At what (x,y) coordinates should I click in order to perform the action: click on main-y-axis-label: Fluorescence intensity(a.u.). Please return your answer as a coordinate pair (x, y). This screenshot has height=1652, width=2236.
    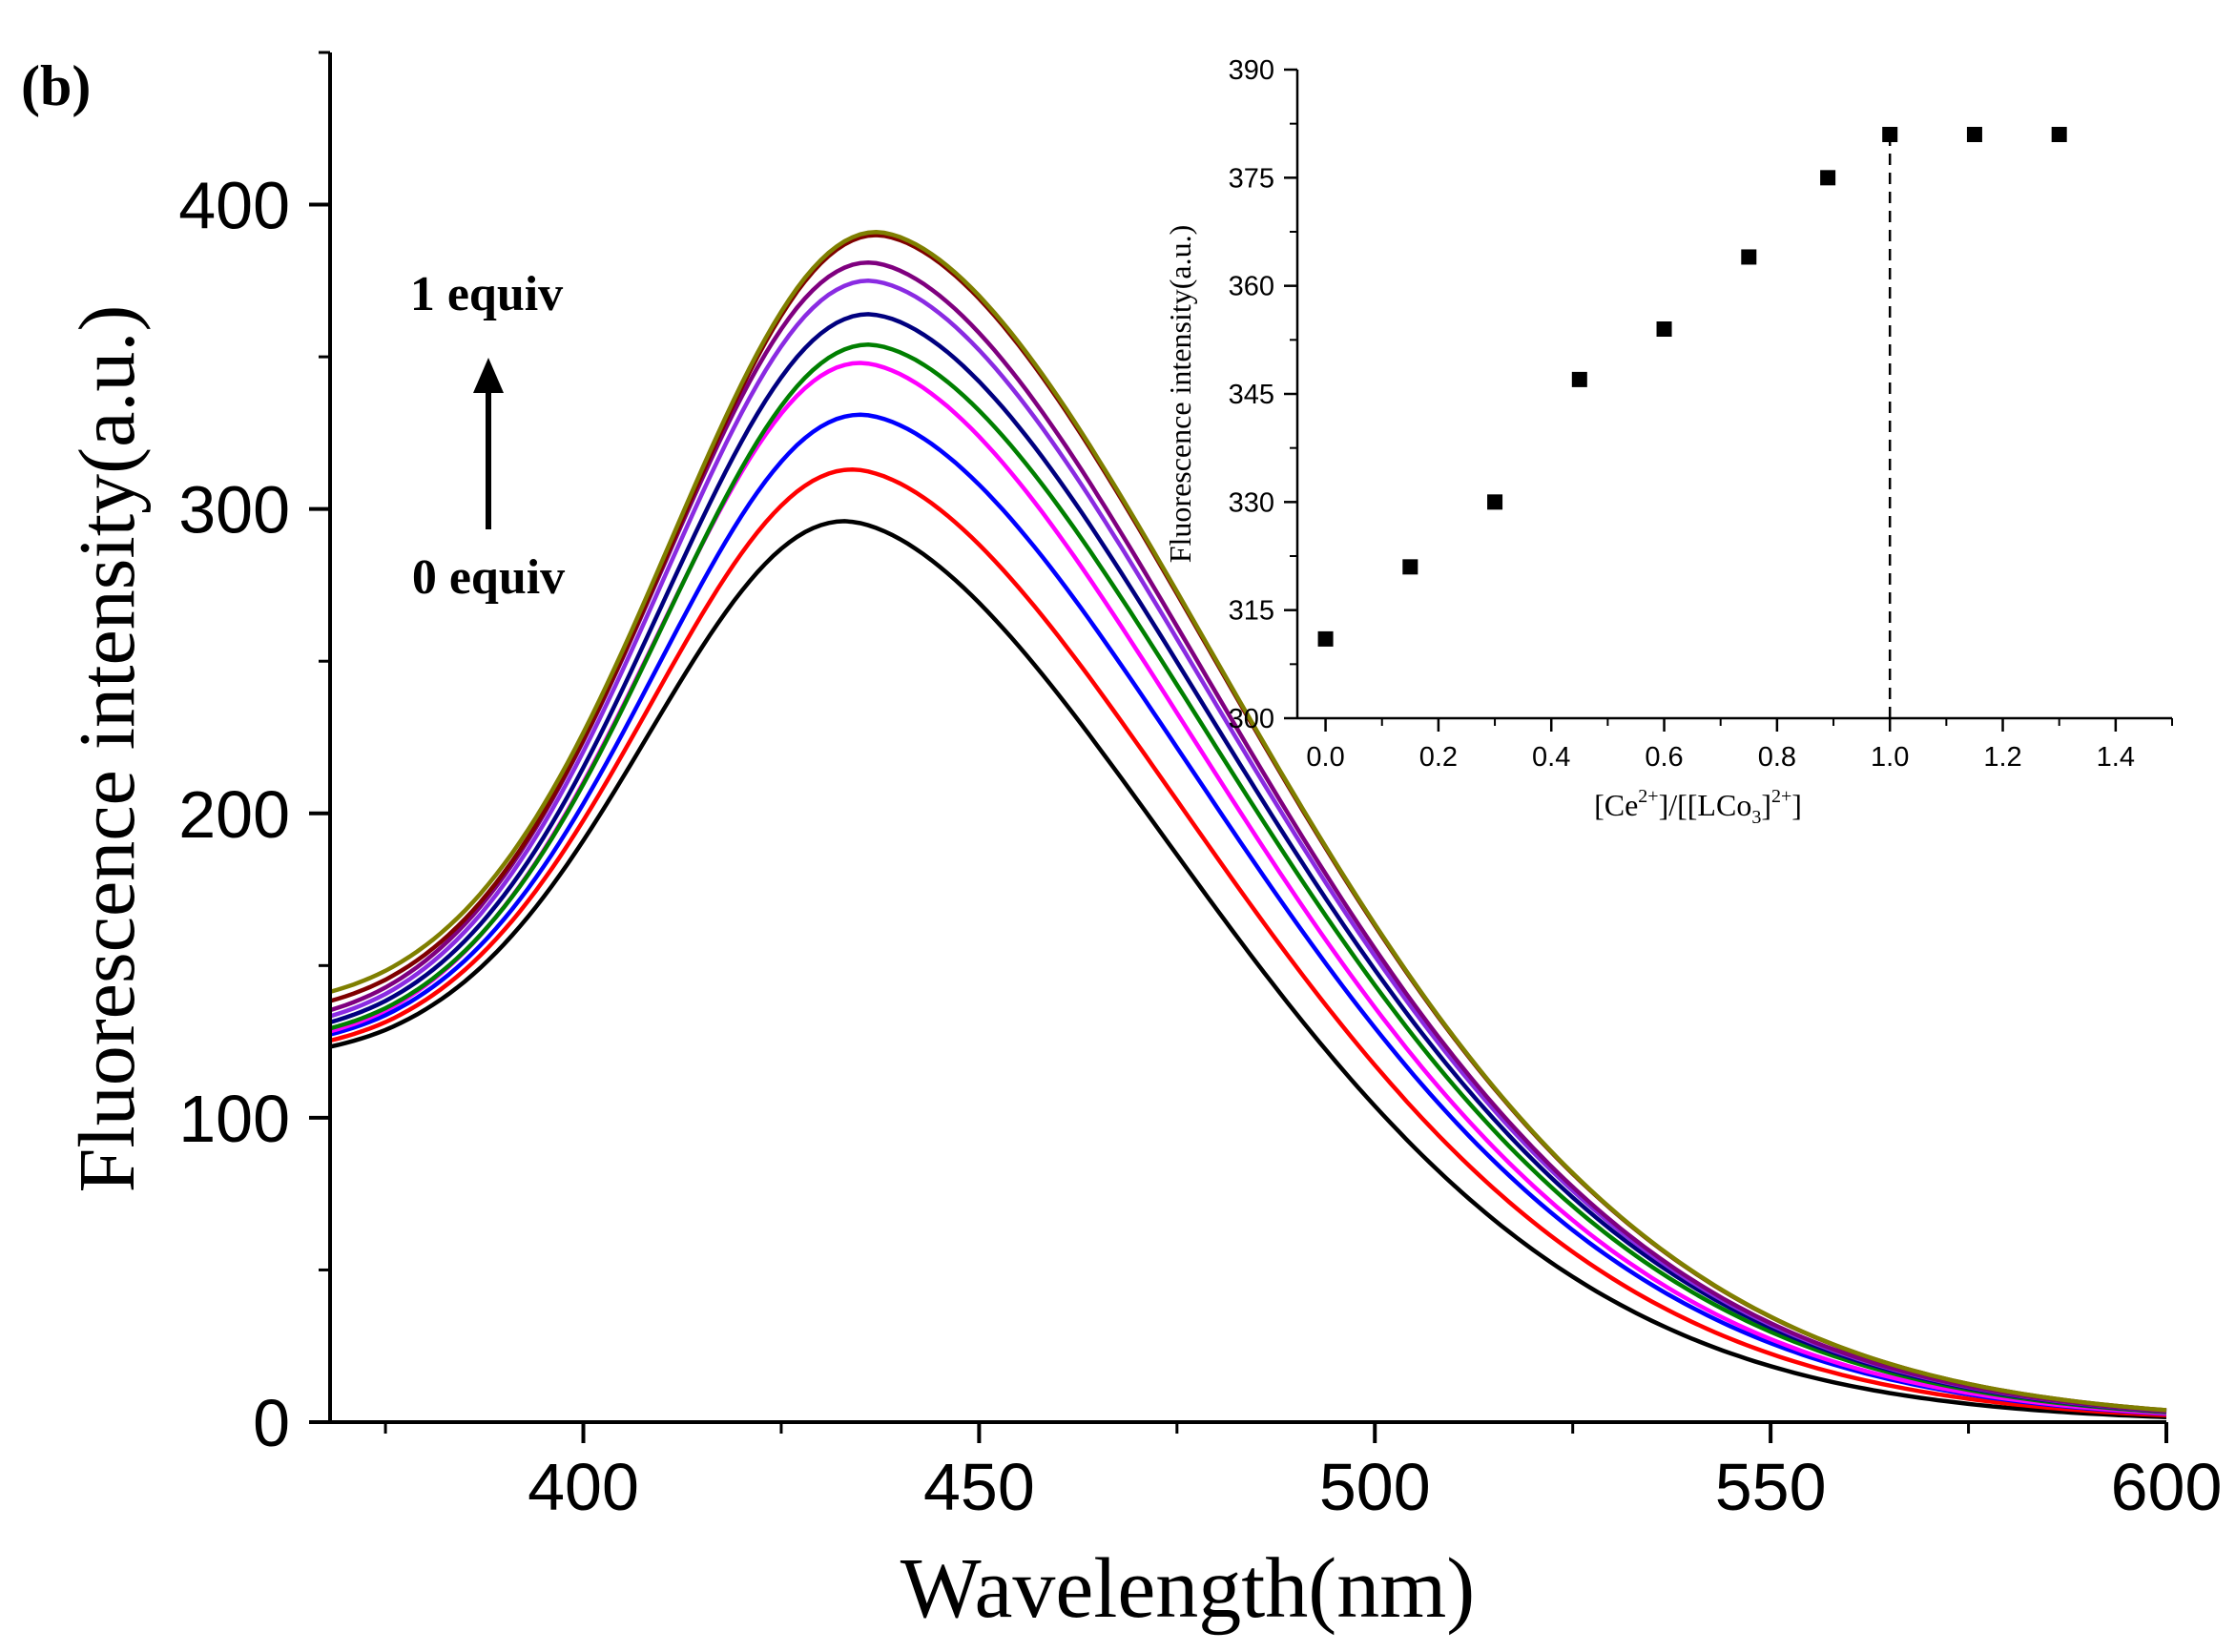
    Looking at the image, I should click on (107, 749).